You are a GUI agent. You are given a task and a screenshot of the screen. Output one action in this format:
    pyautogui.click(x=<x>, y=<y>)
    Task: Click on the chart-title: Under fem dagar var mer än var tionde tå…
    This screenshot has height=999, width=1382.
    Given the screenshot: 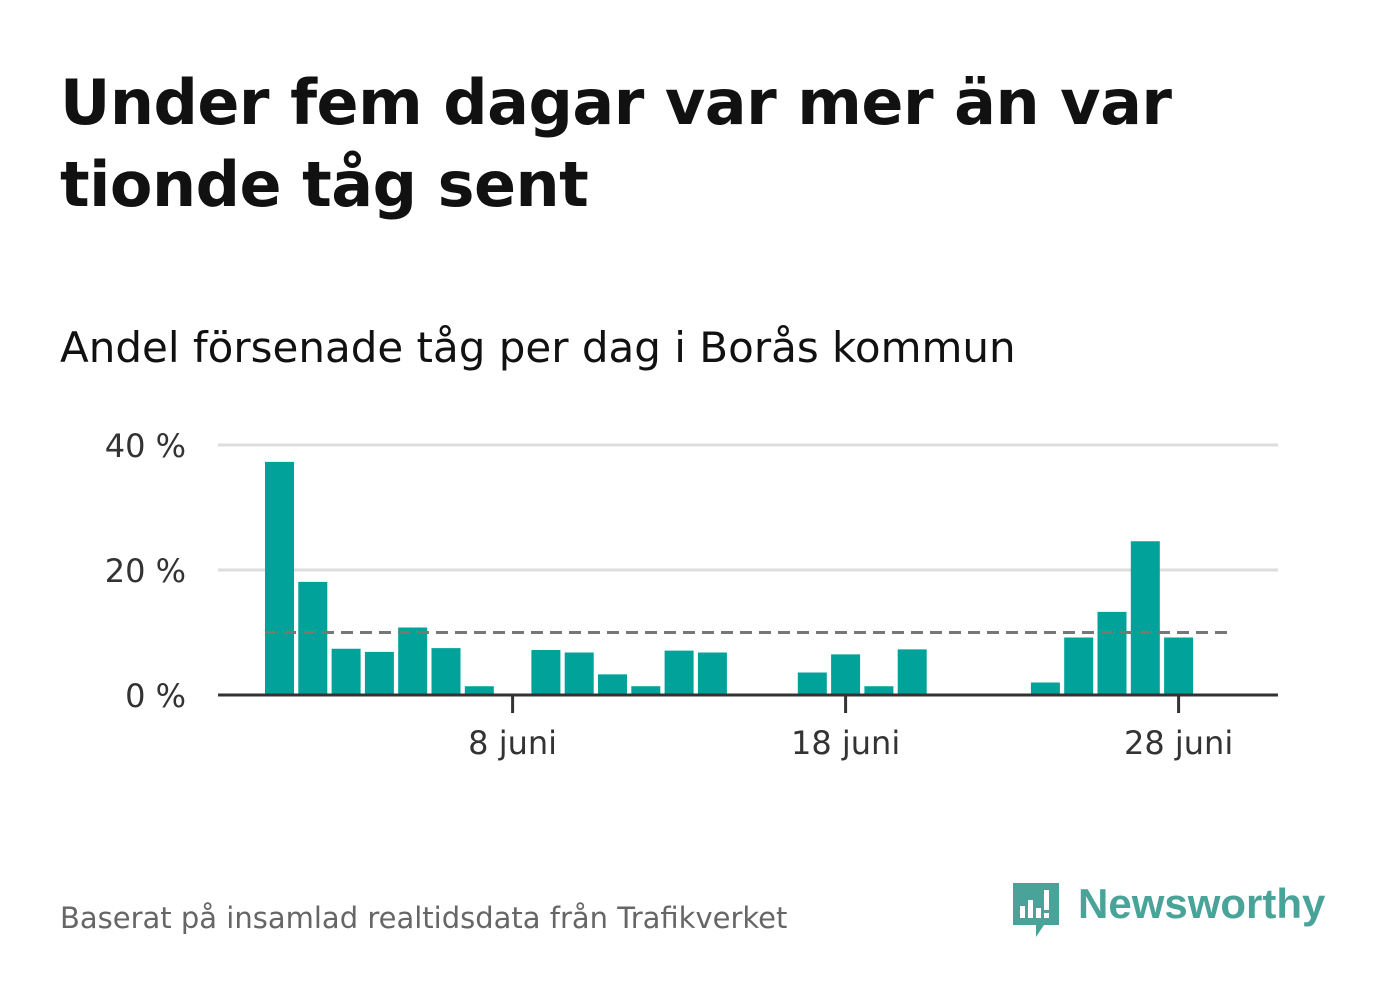 What is the action you would take?
    pyautogui.click(x=616, y=143)
    